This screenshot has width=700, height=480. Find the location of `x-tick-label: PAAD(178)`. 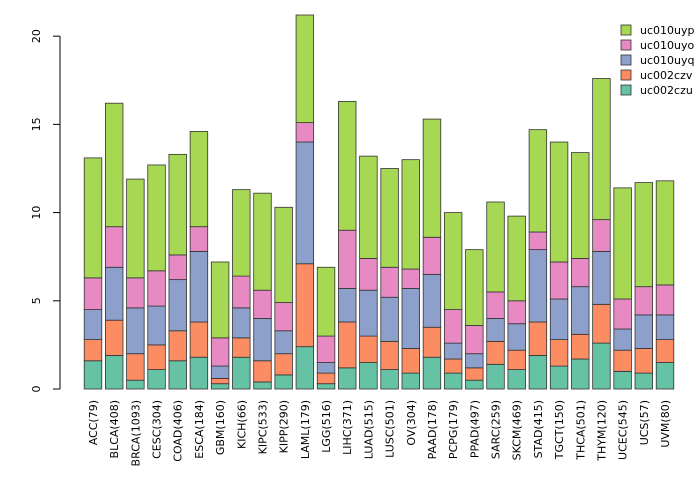

x-tick-label: PAAD(178) is located at coordinates (432, 429).